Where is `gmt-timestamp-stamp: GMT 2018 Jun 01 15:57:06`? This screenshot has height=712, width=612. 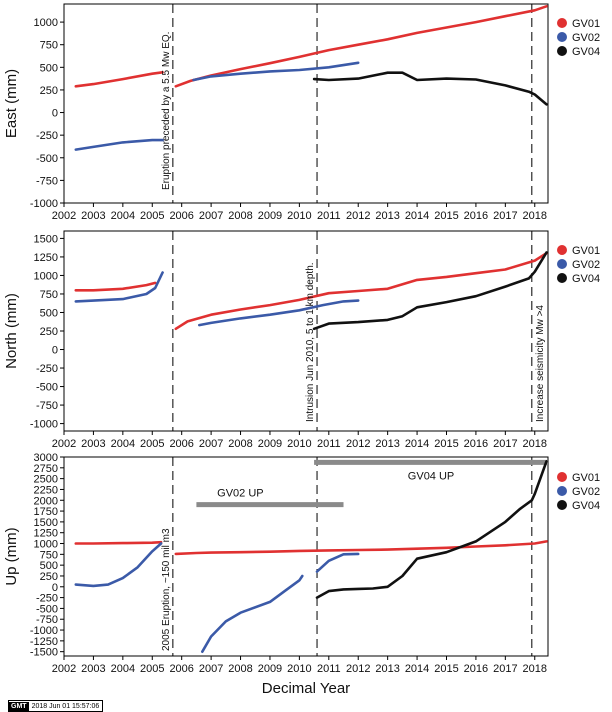 gmt-timestamp-stamp: GMT 2018 Jun 01 15:57:06 is located at coordinates (56, 706).